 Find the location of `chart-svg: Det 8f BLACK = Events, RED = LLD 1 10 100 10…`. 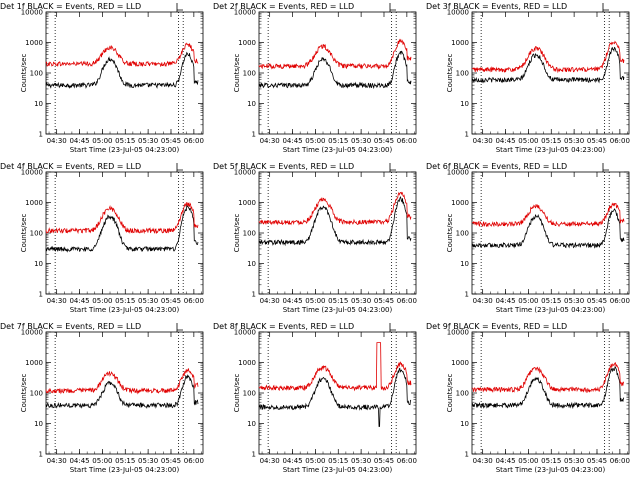

chart-svg: Det 8f BLACK = Events, RED = LLD 1 10 100 10… is located at coordinates (315, 398).